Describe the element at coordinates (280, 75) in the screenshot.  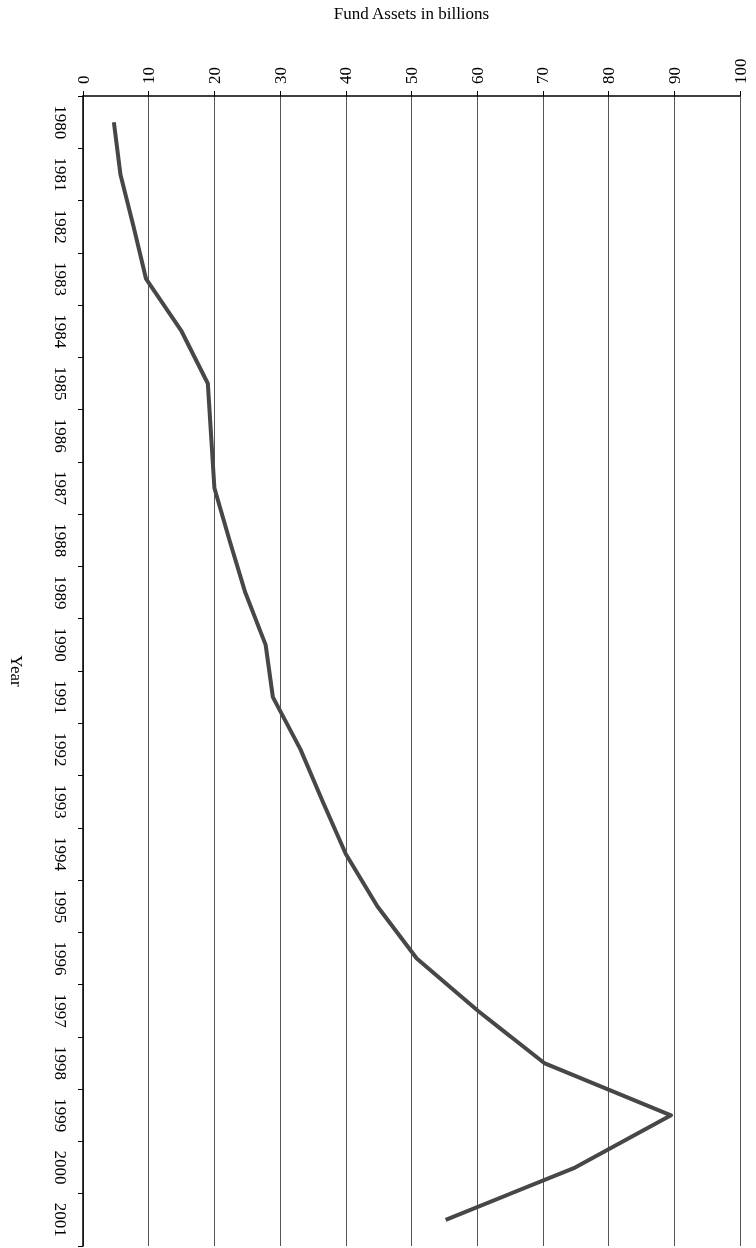
I see `x-tick-label: 30` at that location.